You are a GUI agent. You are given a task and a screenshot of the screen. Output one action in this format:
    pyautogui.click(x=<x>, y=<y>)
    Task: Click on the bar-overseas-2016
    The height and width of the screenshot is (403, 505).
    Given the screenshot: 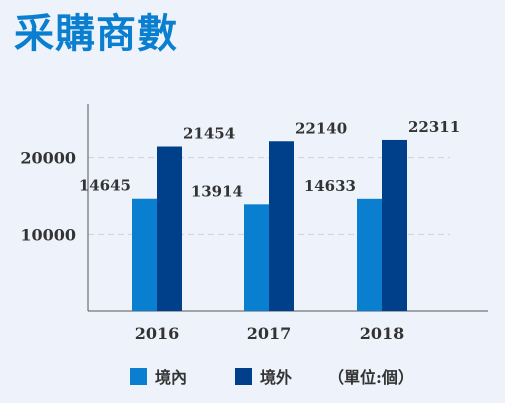 What is the action you would take?
    pyautogui.click(x=169, y=228)
    